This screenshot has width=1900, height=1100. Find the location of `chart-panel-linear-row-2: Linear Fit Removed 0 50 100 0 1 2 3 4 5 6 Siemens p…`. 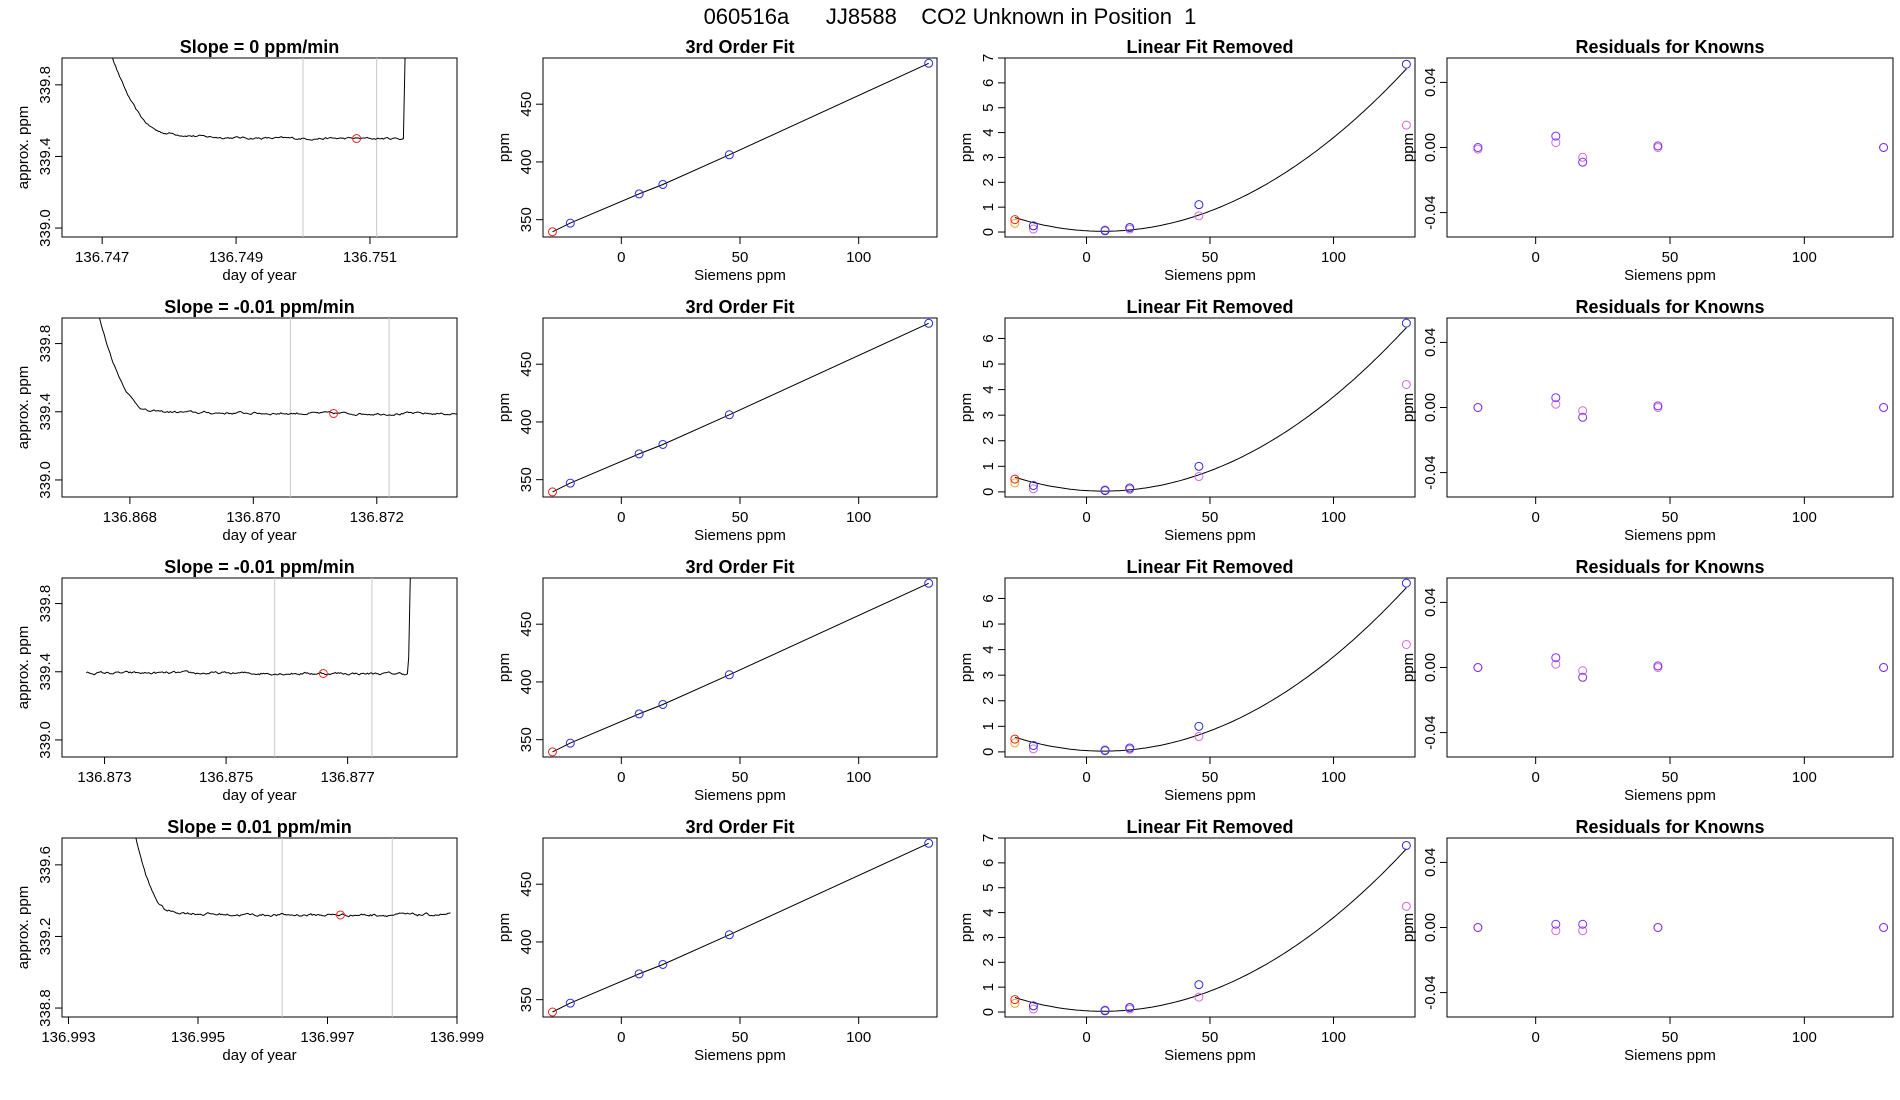

chart-panel-linear-row-2: Linear Fit Removed 0 50 100 0 1 2 3 4 5 6 Siemens p… is located at coordinates (1187, 420).